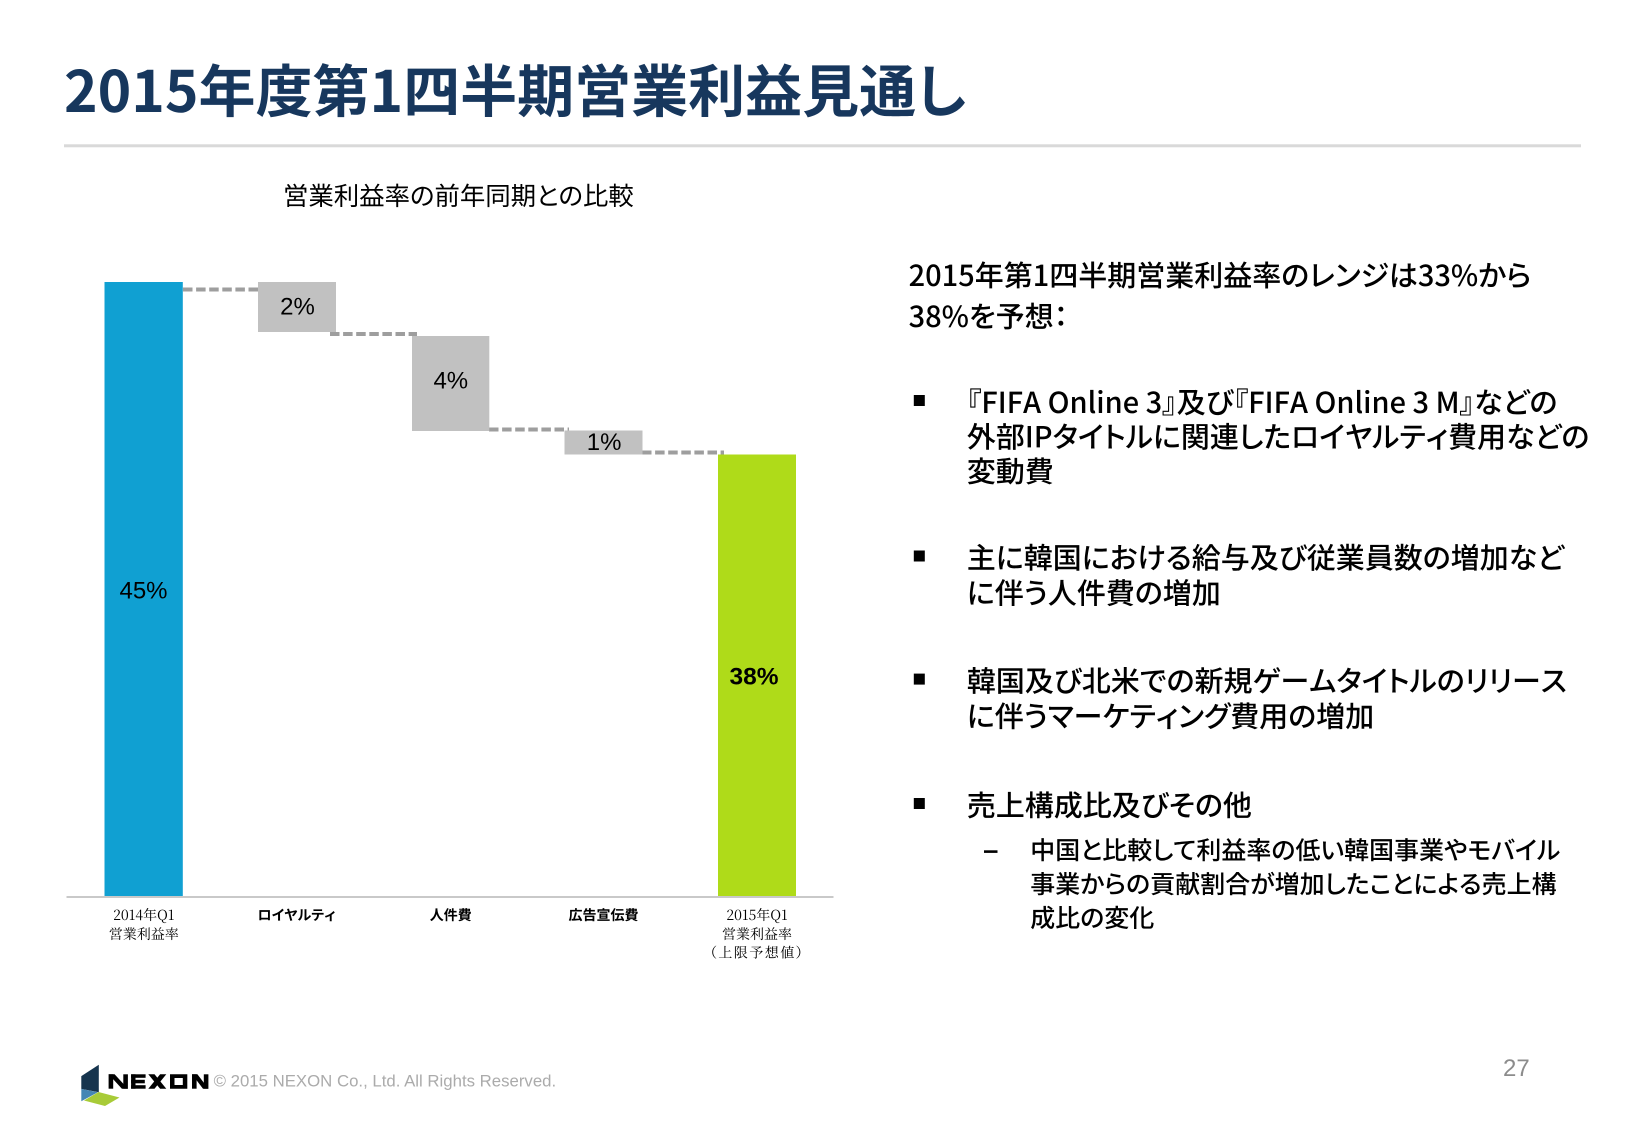 This screenshot has width=1625, height=1125. Describe the element at coordinates (297, 307) in the screenshot. I see `svg-text: 2%` at that location.